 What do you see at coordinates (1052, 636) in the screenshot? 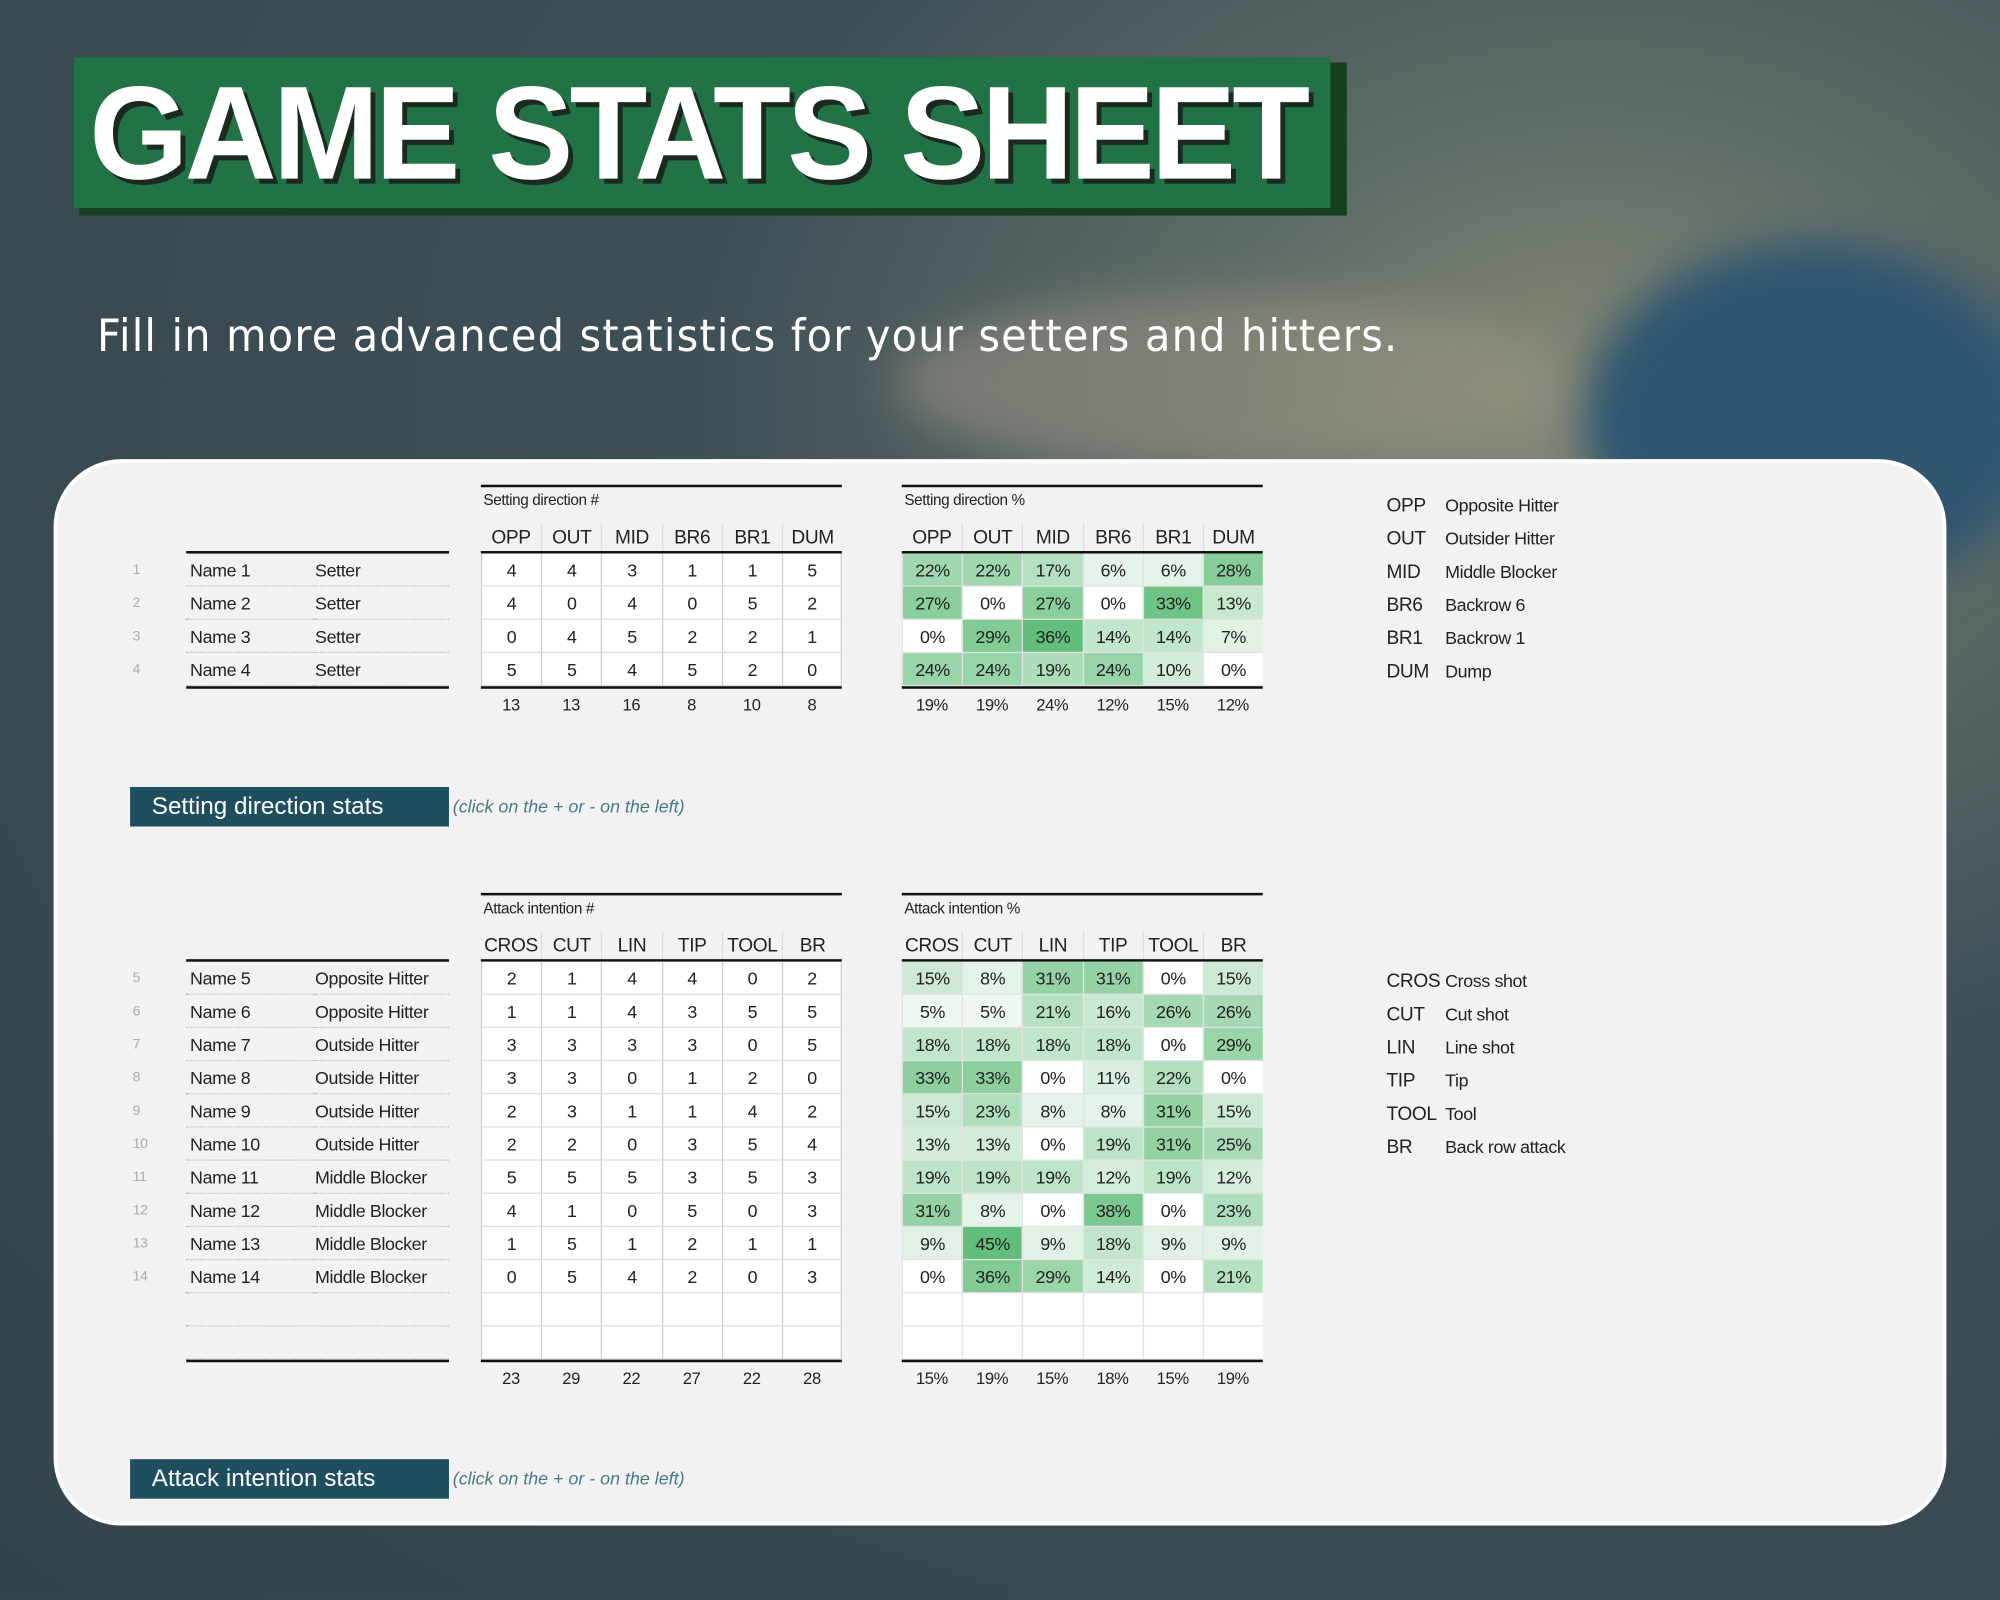
I see `percent-cell: 36%` at bounding box center [1052, 636].